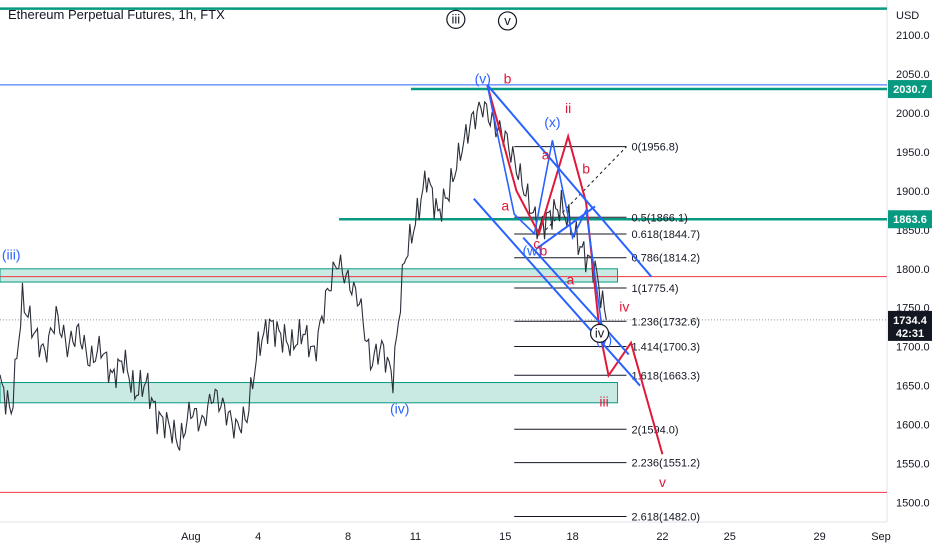 The image size is (932, 550). What do you see at coordinates (666, 322) in the screenshot?
I see `fib-label-5: 1.236(1732.6)` at bounding box center [666, 322].